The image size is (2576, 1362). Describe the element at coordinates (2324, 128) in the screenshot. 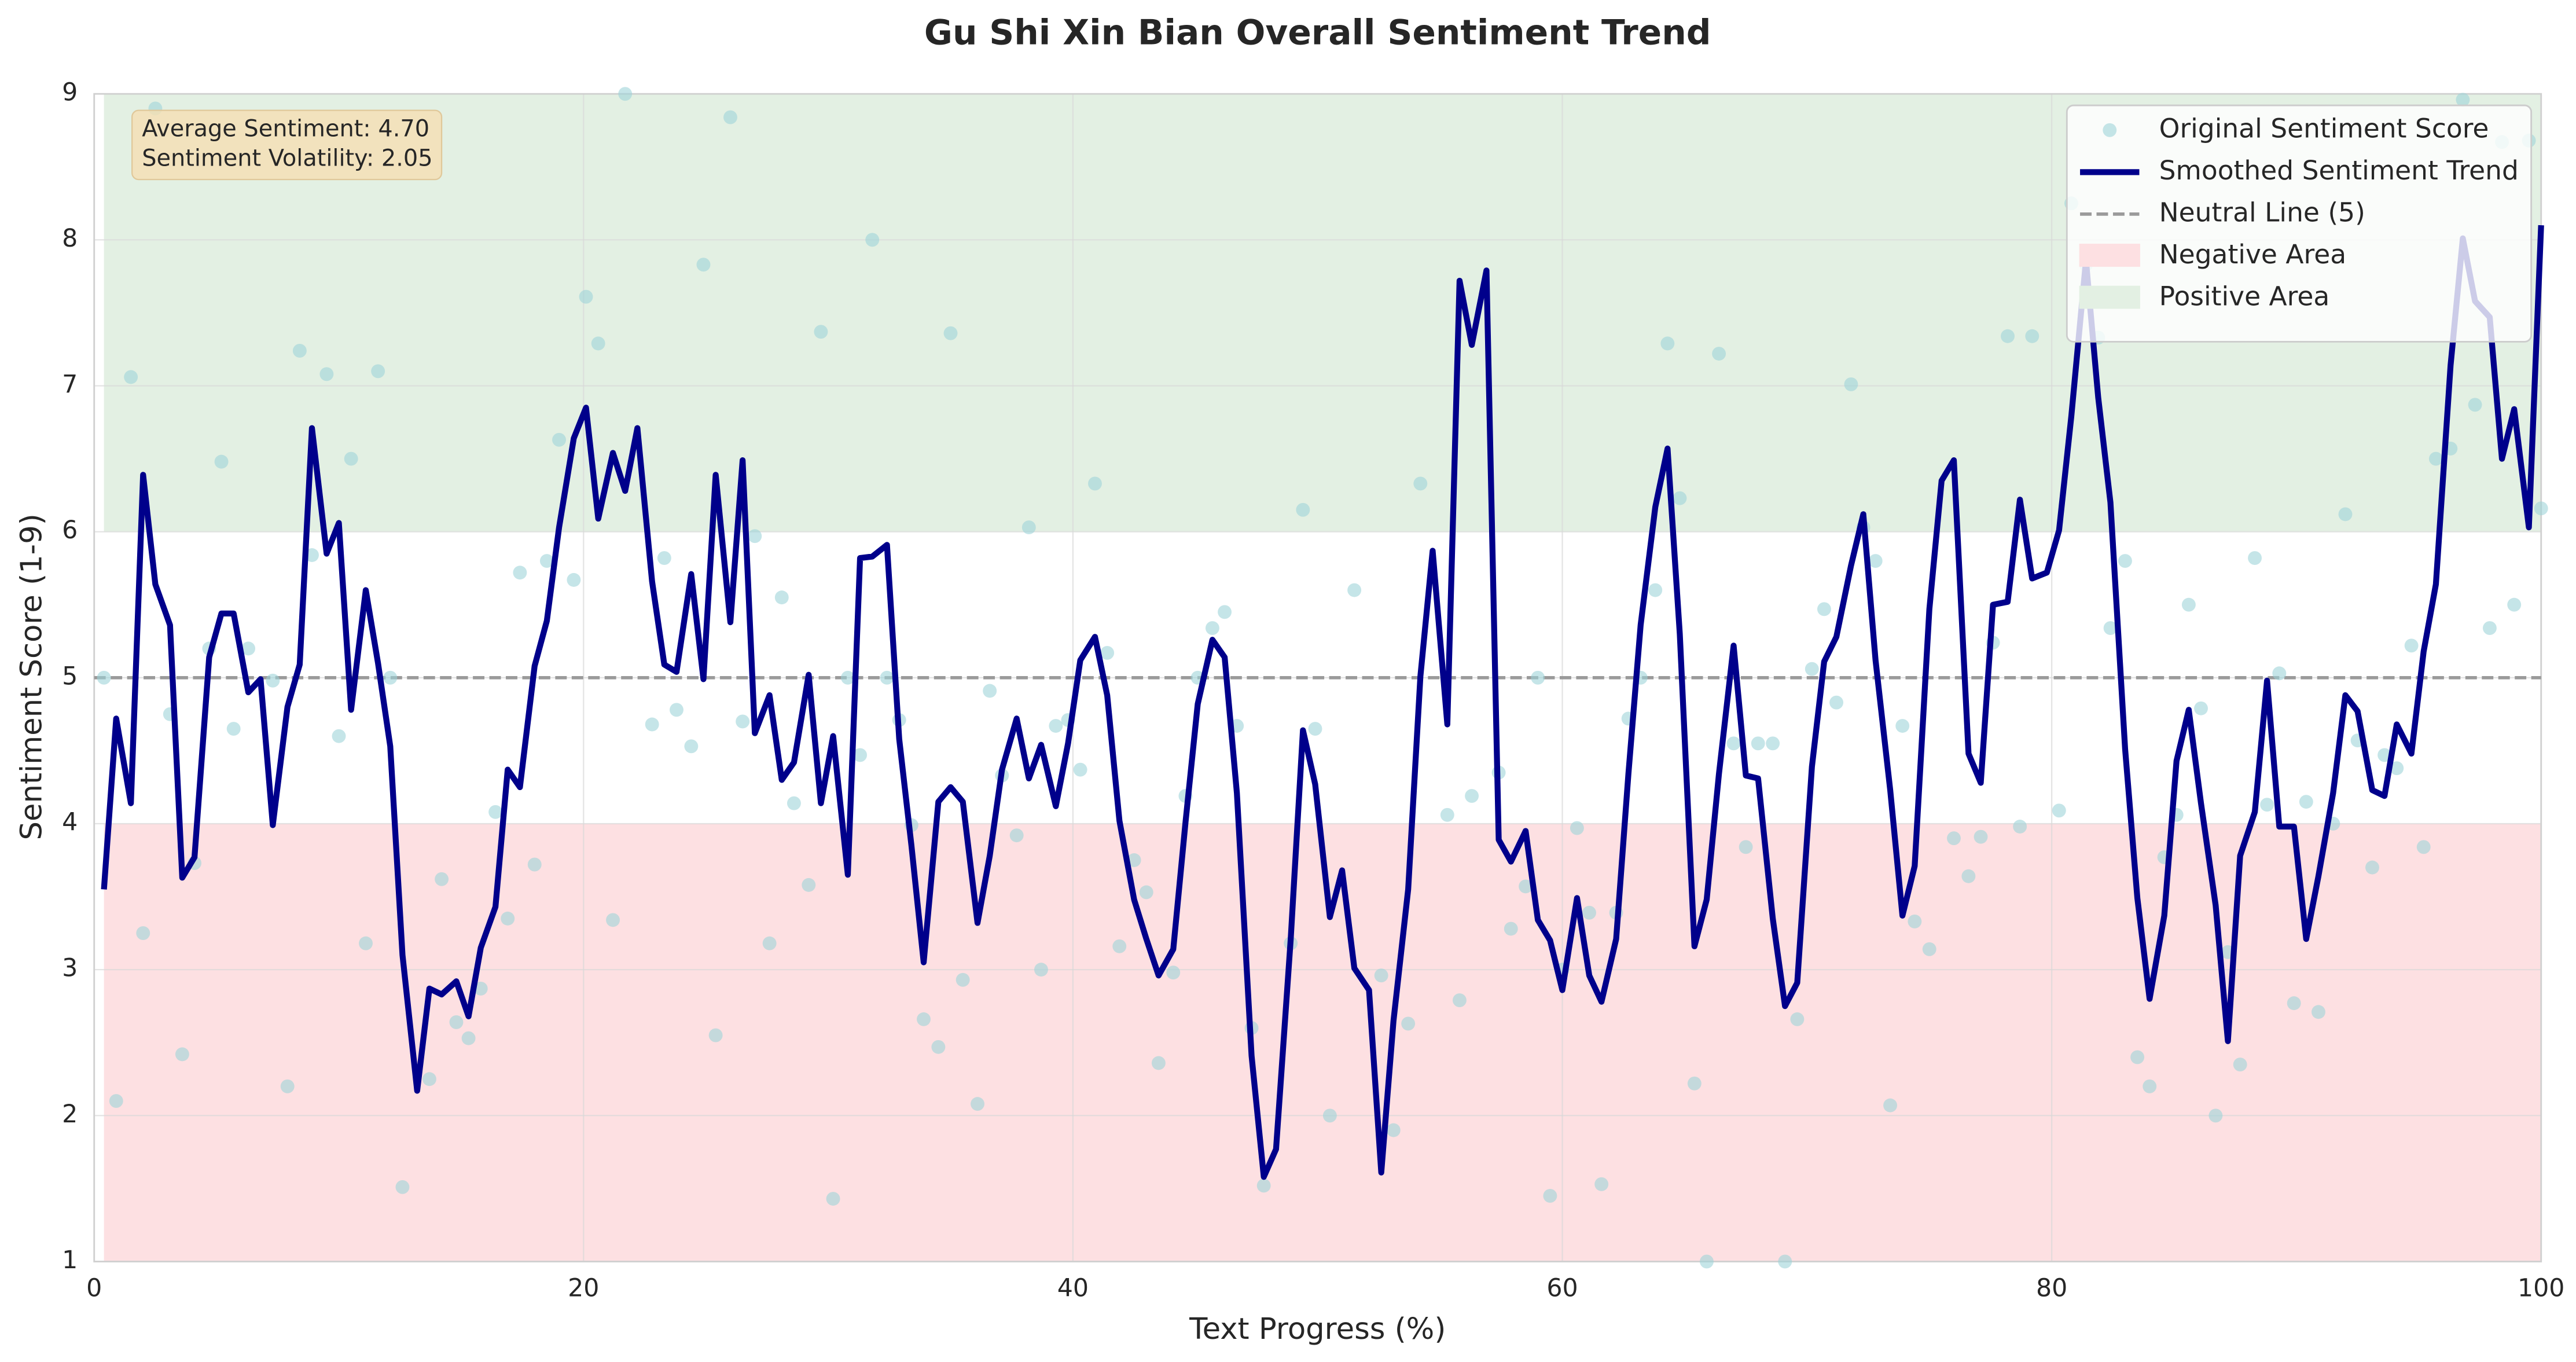

I see `legend-label: Original Sentiment Score` at that location.